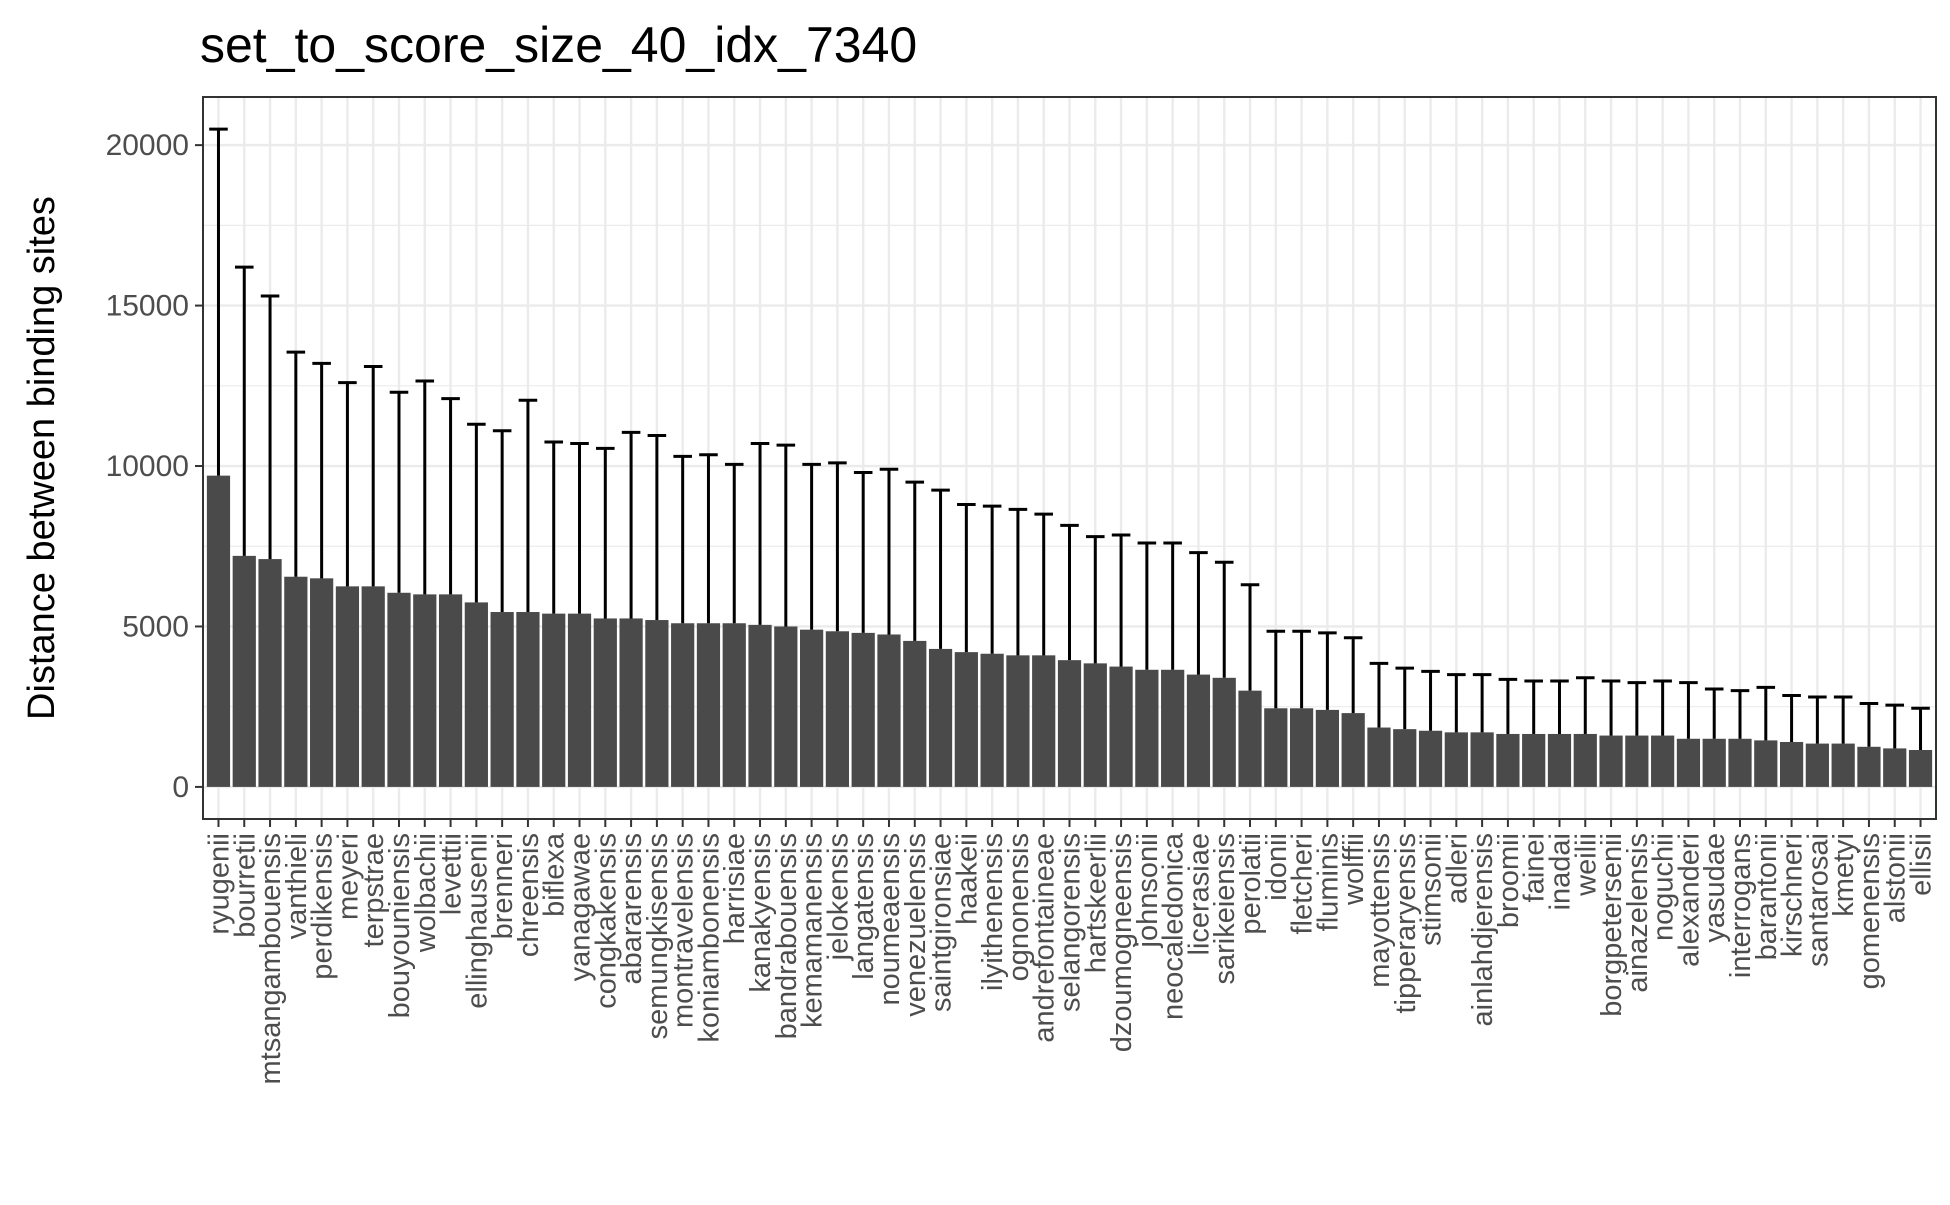 This screenshot has height=1205, width=1950. I want to click on bar-ognonensis, so click(1018, 721).